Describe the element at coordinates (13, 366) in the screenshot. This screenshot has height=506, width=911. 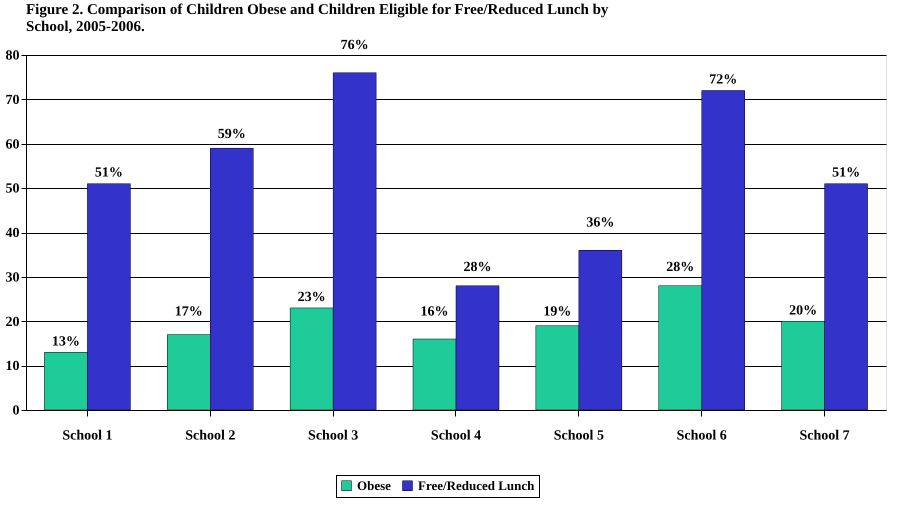
I see `y-tick-label: 10` at that location.